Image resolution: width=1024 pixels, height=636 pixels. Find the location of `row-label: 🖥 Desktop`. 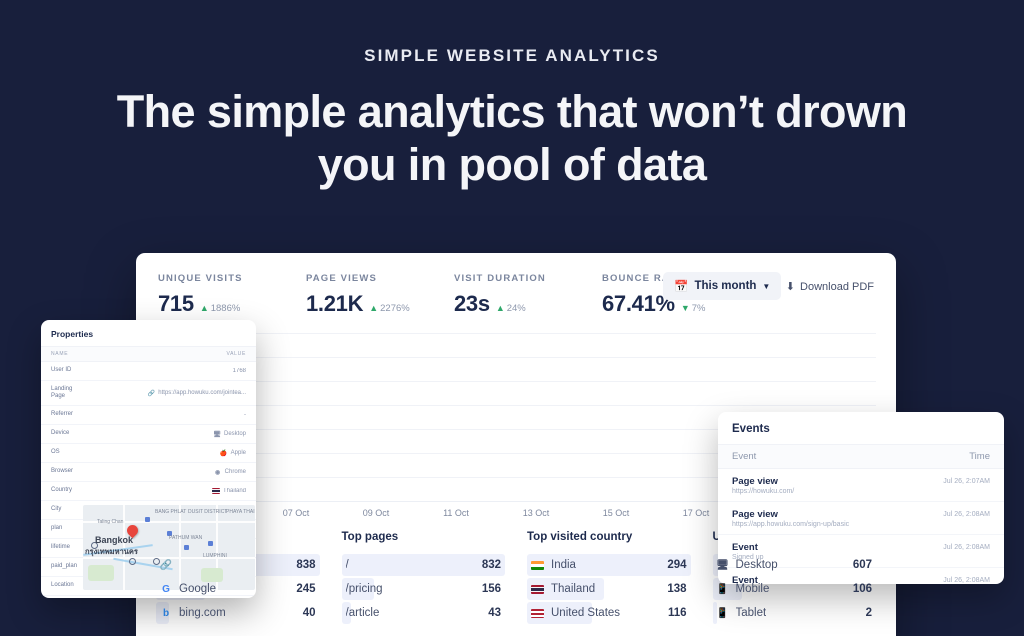

row-label: 🖥 Desktop is located at coordinates (747, 565).